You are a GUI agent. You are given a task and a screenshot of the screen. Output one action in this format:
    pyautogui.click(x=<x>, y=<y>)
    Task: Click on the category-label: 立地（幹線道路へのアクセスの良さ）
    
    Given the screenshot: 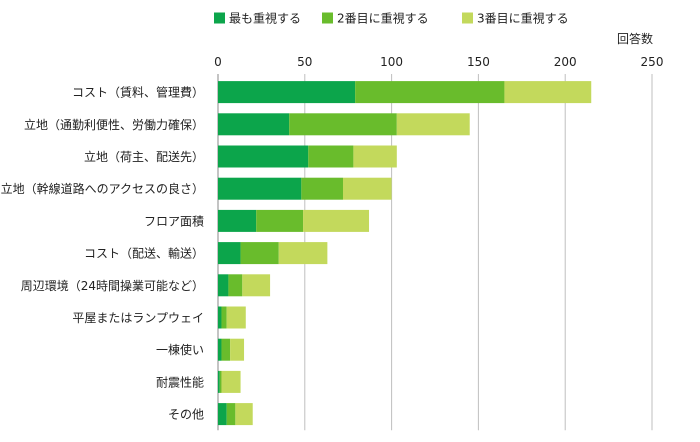 What is the action you would take?
    pyautogui.click(x=102, y=188)
    